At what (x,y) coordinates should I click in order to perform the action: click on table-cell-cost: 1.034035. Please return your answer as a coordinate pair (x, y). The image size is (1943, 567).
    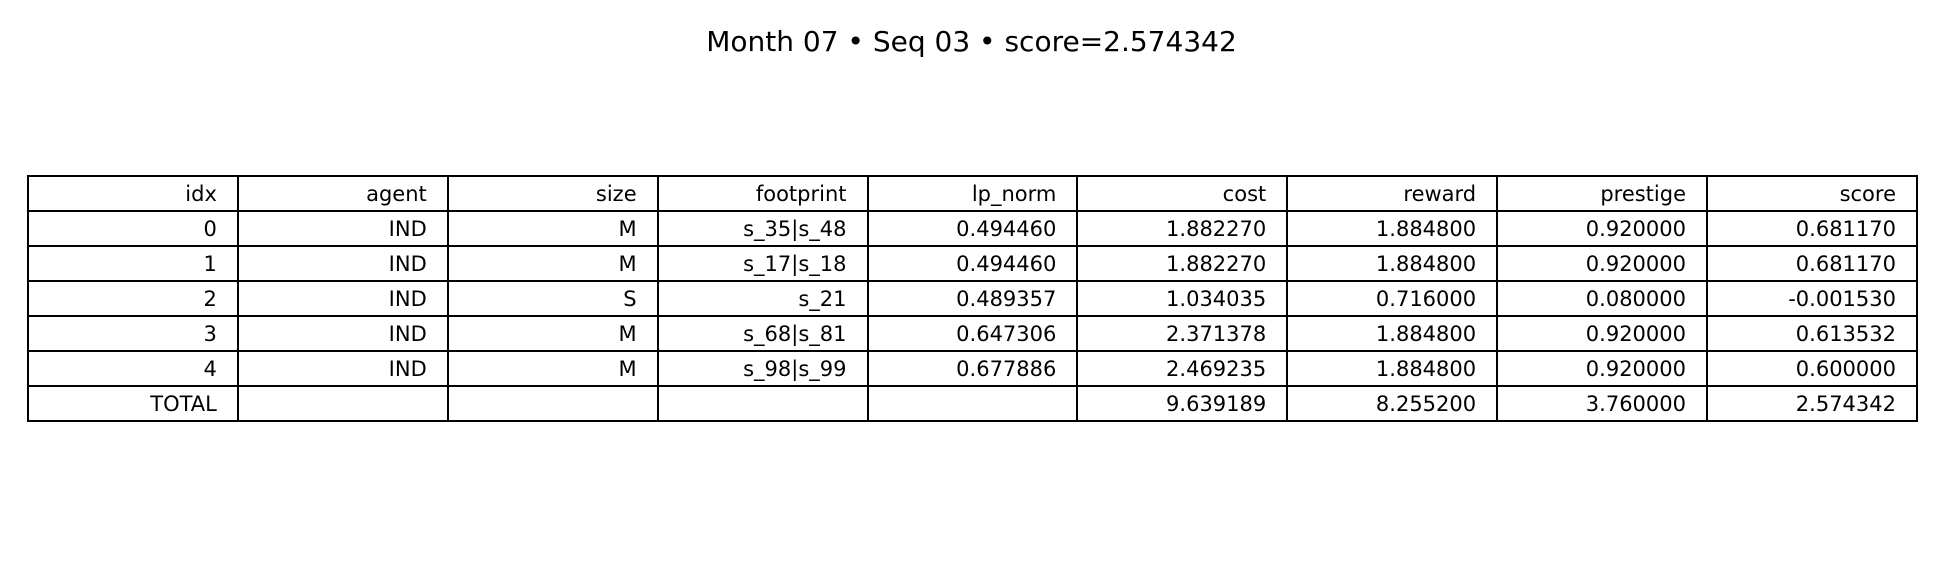
    Looking at the image, I should click on (1182, 298).